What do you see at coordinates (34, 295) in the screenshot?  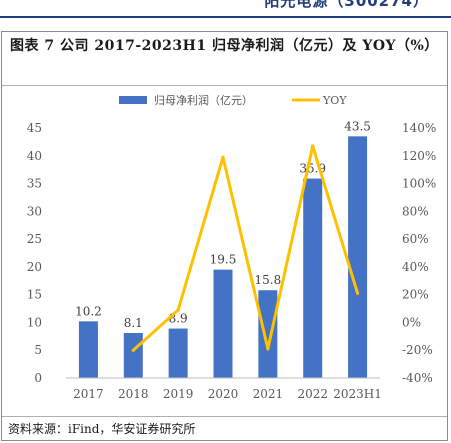 I see `left-axis-tick-label: 15` at bounding box center [34, 295].